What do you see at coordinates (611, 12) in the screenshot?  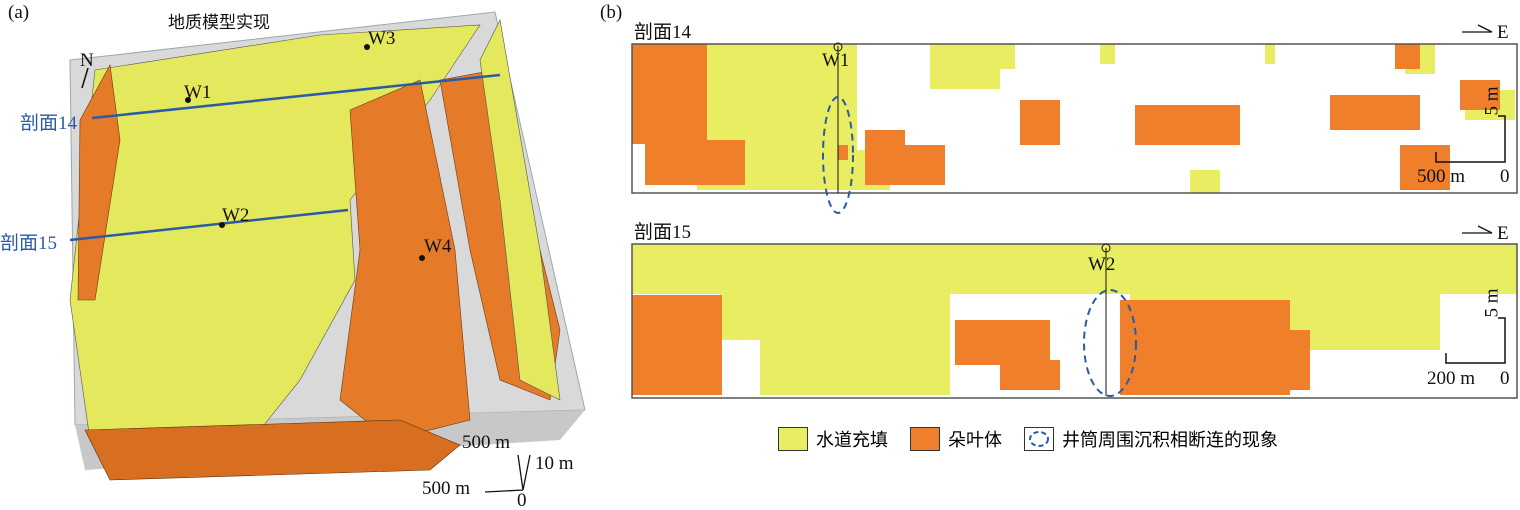 I see `panel-b-label: (b)` at bounding box center [611, 12].